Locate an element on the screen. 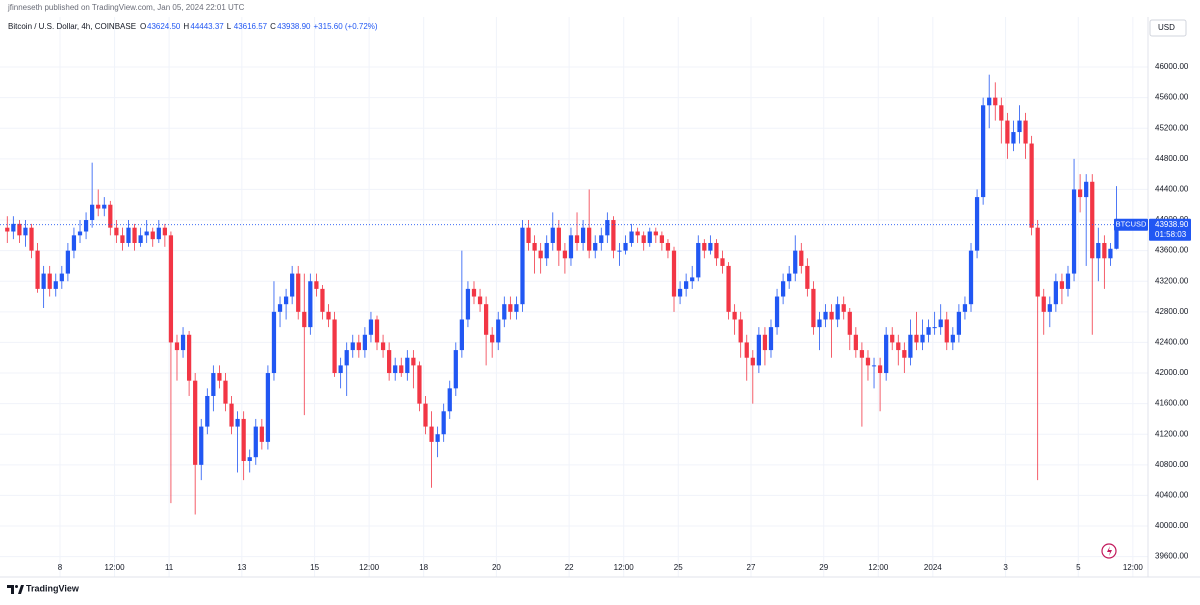 The height and width of the screenshot is (605, 1200). y-tick-label: 43200.00 is located at coordinates (1172, 280).